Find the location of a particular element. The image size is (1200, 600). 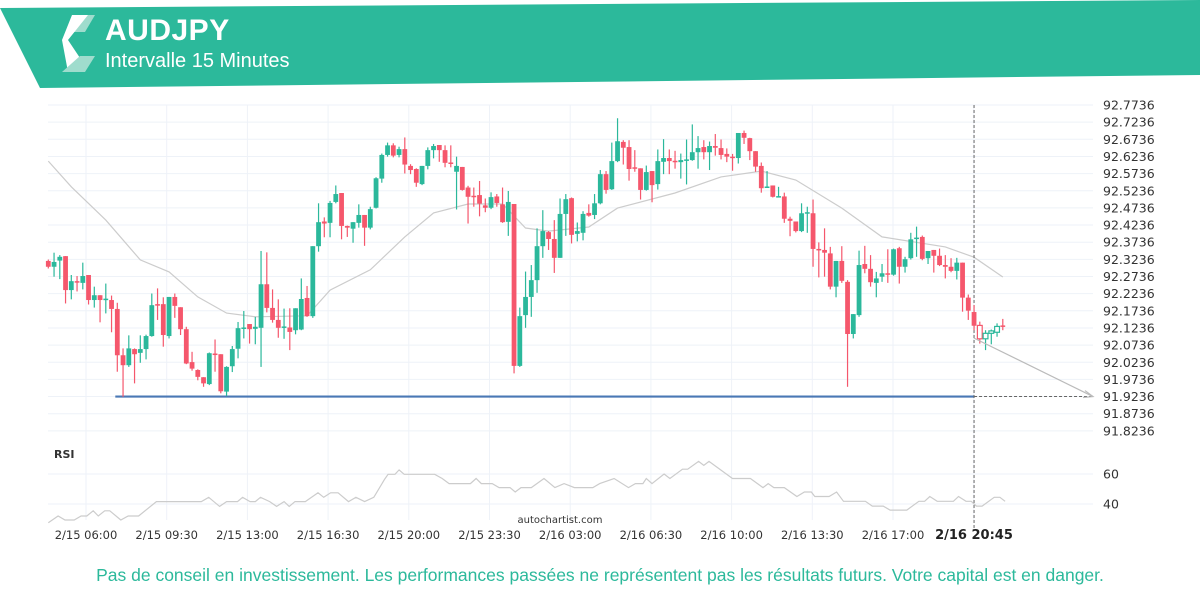

price-tick-label: 91.9736 is located at coordinates (1129, 379).